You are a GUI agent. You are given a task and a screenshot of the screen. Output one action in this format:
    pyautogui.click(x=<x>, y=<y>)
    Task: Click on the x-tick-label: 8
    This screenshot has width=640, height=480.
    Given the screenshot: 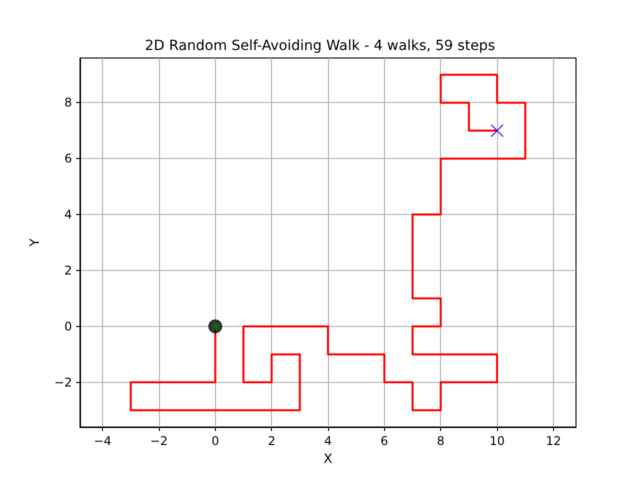 What is the action you would take?
    pyautogui.click(x=440, y=441)
    